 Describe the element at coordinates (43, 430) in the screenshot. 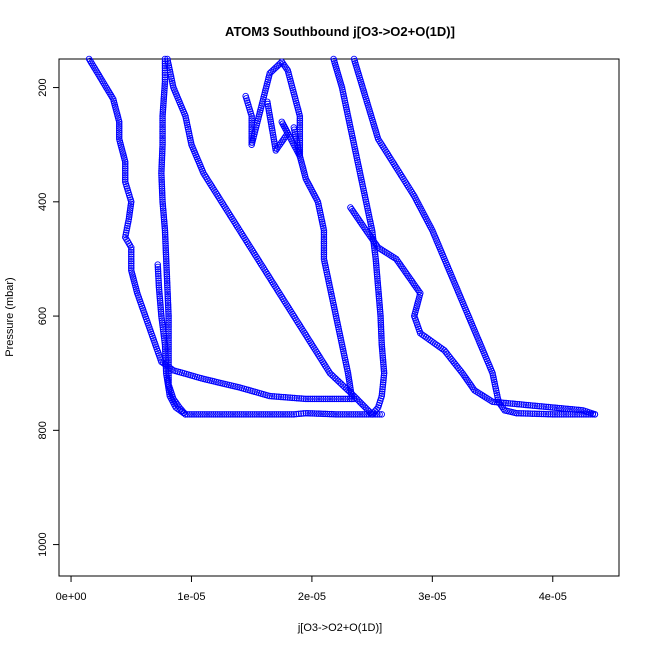

I see `y-tick-label: 800` at that location.